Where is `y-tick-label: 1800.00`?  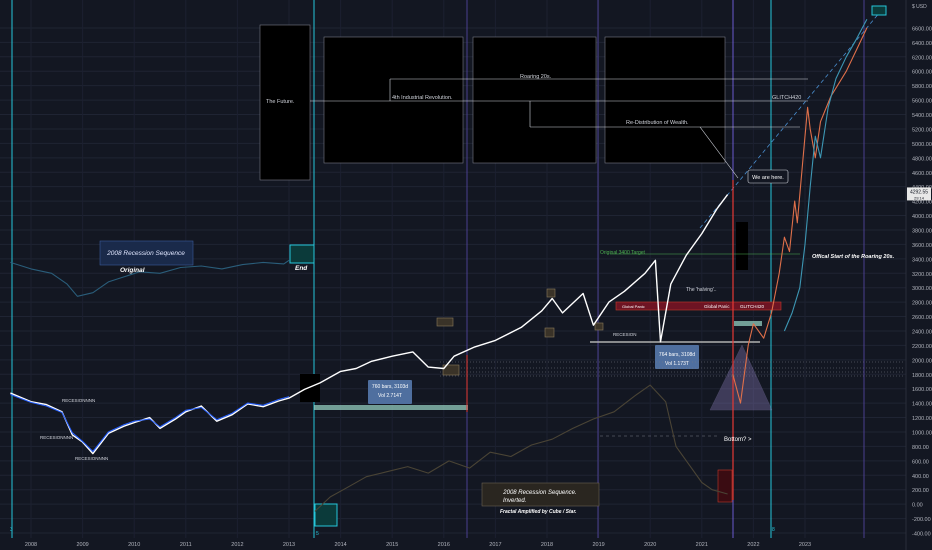
y-tick-label: 1800.00 is located at coordinates (922, 376).